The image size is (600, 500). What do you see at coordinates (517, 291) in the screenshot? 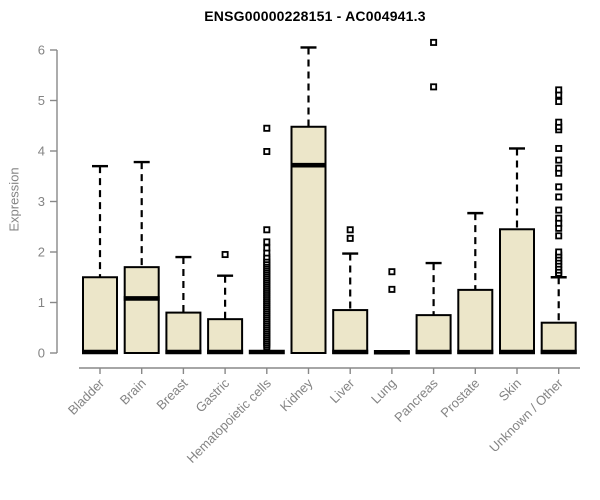
I see `box-skin` at bounding box center [517, 291].